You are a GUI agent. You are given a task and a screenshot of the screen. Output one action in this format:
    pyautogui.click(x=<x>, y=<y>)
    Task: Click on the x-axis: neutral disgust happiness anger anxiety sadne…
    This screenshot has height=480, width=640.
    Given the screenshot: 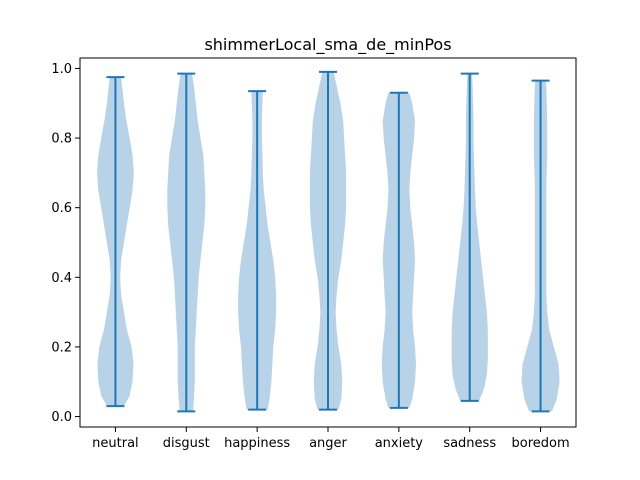 What is the action you would take?
    pyautogui.click(x=331, y=439)
    